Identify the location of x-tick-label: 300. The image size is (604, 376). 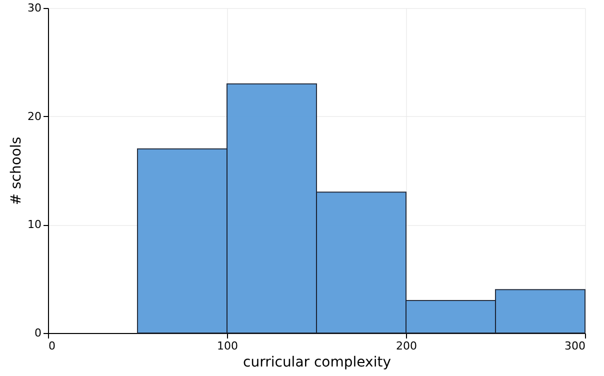
(575, 346).